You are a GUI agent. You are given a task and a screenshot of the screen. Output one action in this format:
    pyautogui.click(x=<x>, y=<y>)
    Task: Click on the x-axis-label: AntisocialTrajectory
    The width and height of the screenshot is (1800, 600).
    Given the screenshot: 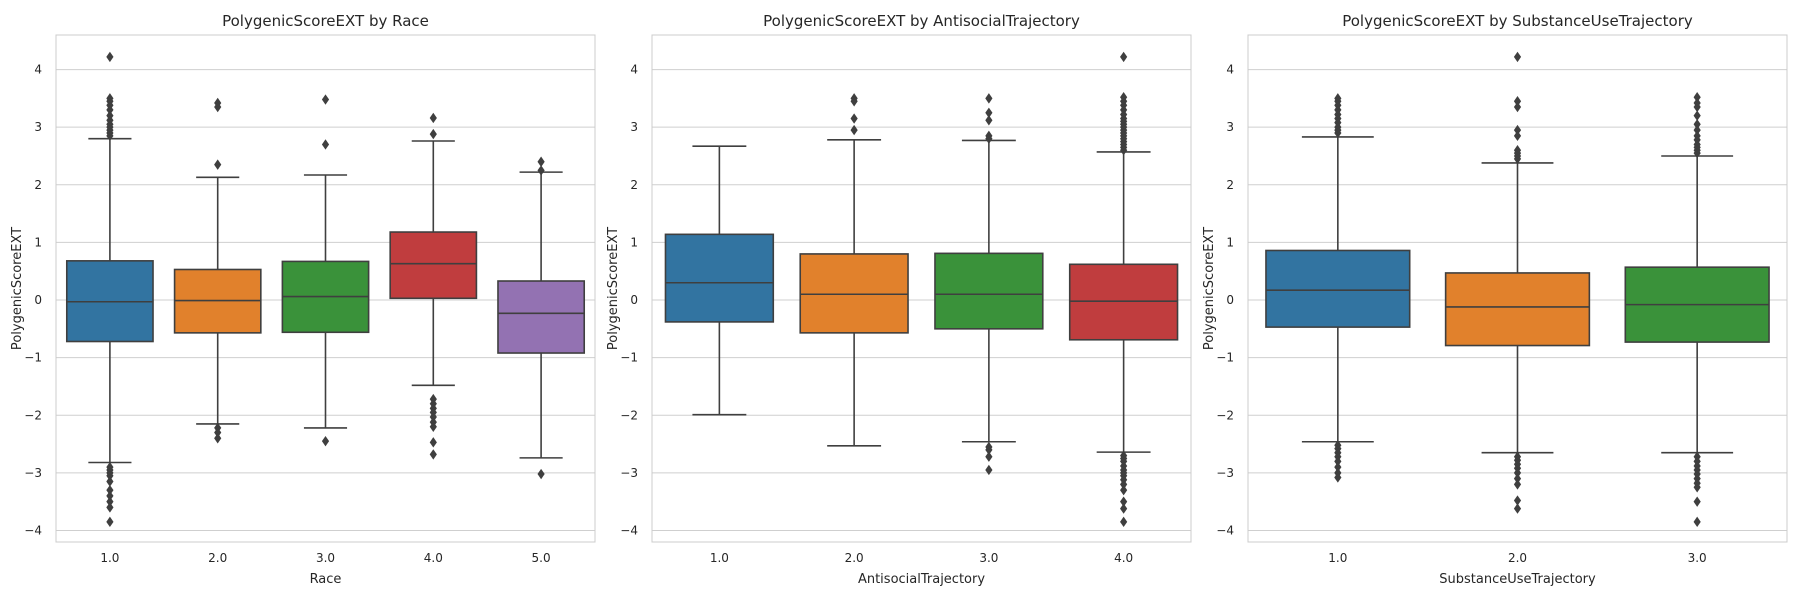 What is the action you would take?
    pyautogui.click(x=921, y=579)
    